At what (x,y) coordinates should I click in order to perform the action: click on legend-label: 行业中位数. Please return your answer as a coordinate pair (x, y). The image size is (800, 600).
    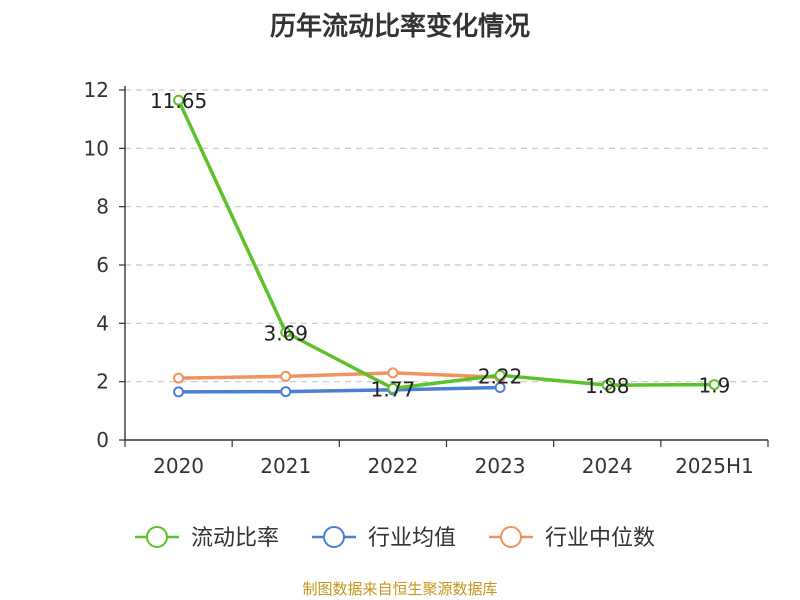
    Looking at the image, I should click on (600, 538).